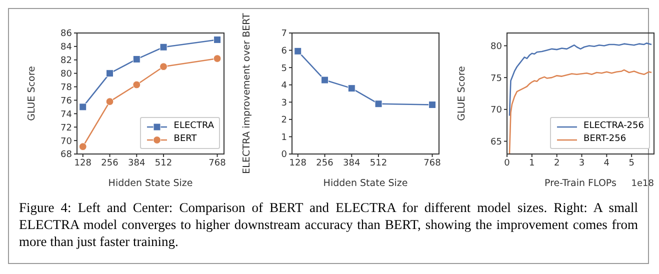 This screenshot has width=659, height=274. Describe the element at coordinates (66, 155) in the screenshot. I see `y-tick-label: 68` at that location.